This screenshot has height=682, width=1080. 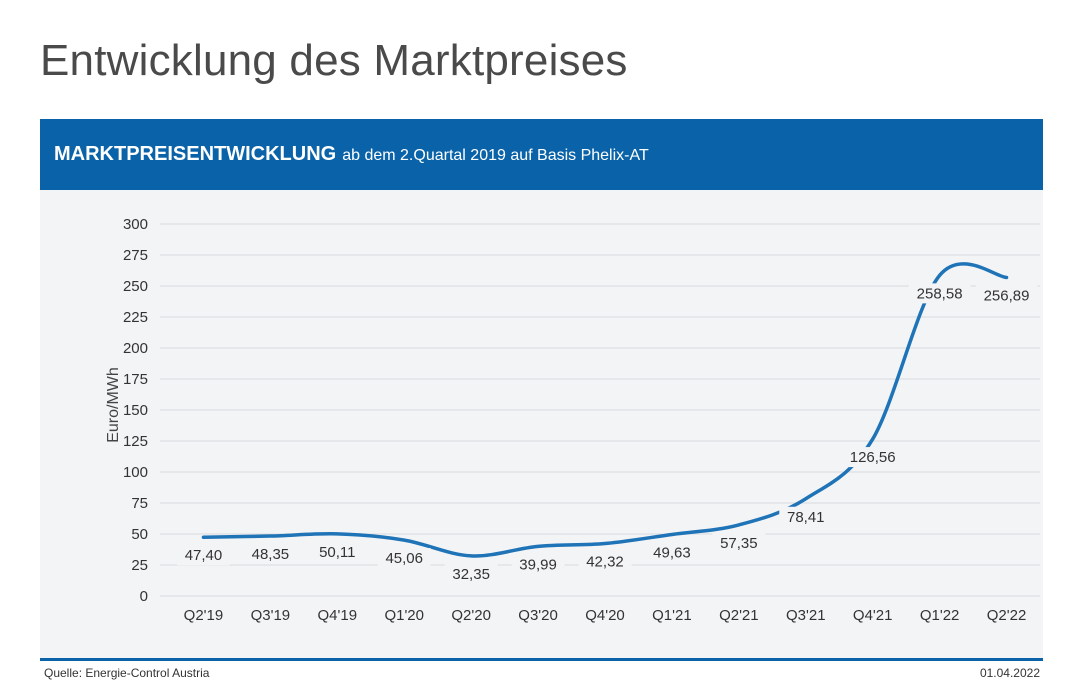 I want to click on y-tick-labels: 0 25 50 75 100 125 150 175 200 225 250 275 300, so click(x=135, y=410).